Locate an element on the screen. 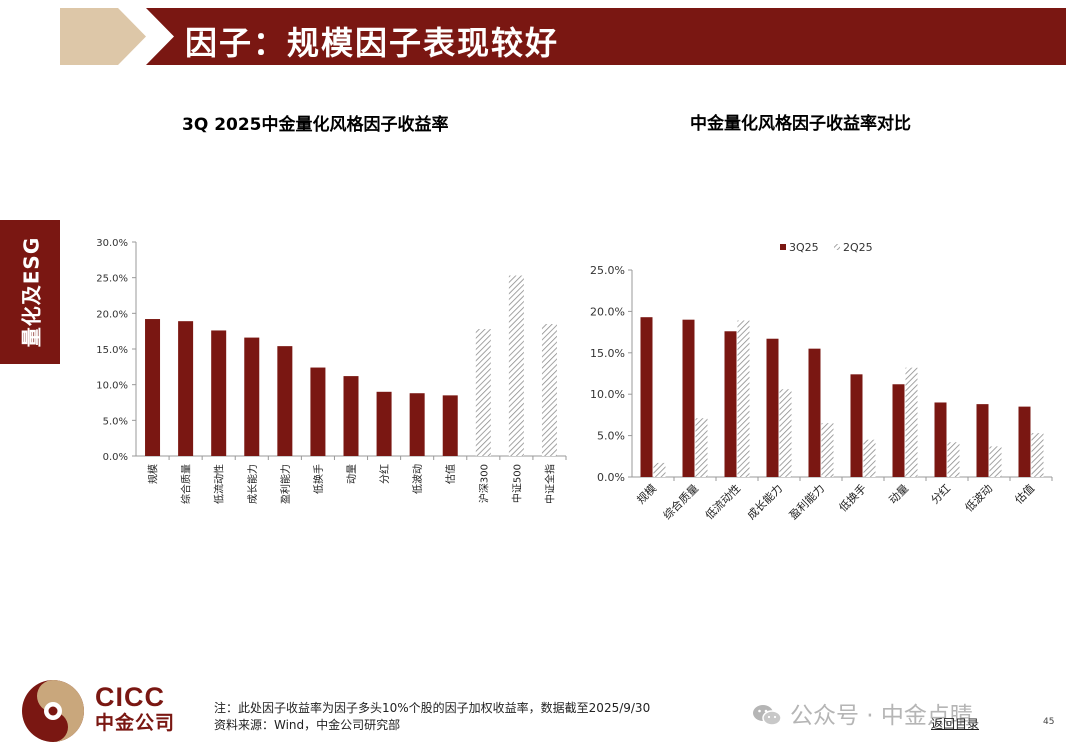 The image size is (1080, 755). chart2-title: 中金量化风格因子收益率对比 is located at coordinates (800, 124).